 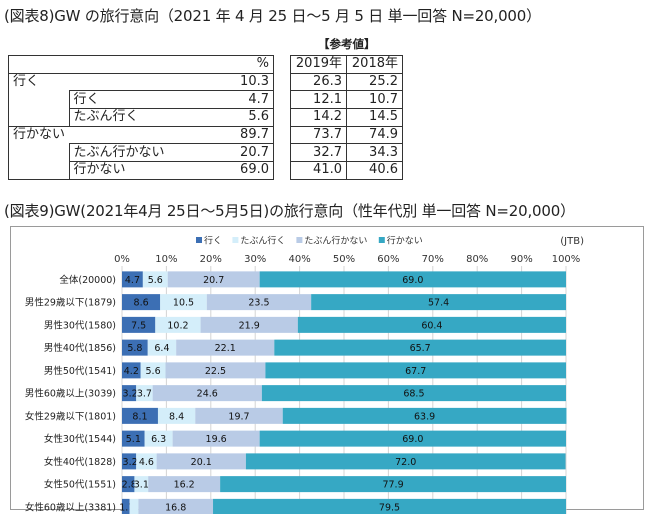 What do you see at coordinates (138, 99) in the screenshot?
I see `row-sub-label: 行く` at bounding box center [138, 99].